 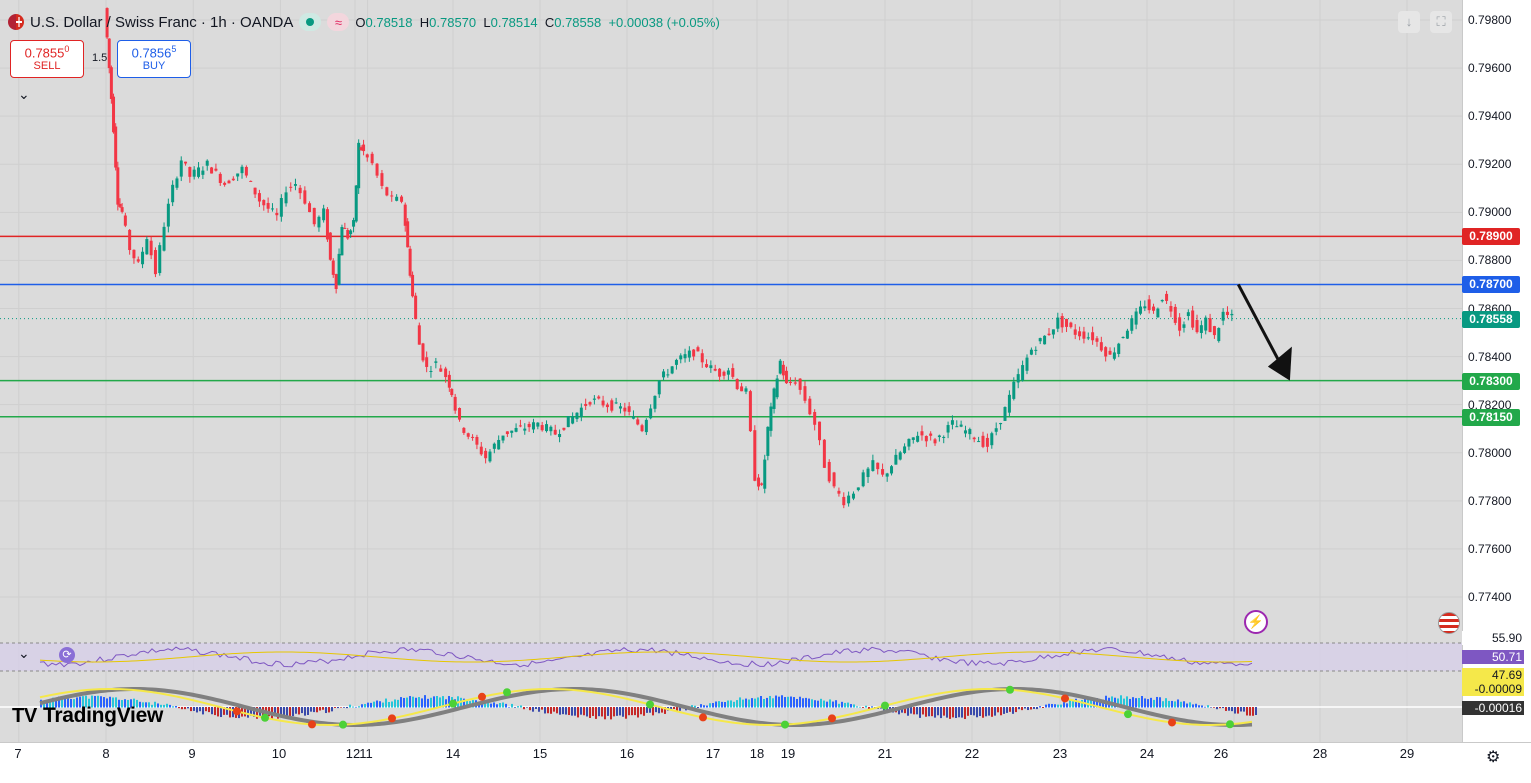 What do you see at coordinates (1491, 237) in the screenshot?
I see `price-level-label: 0.78900` at bounding box center [1491, 237].